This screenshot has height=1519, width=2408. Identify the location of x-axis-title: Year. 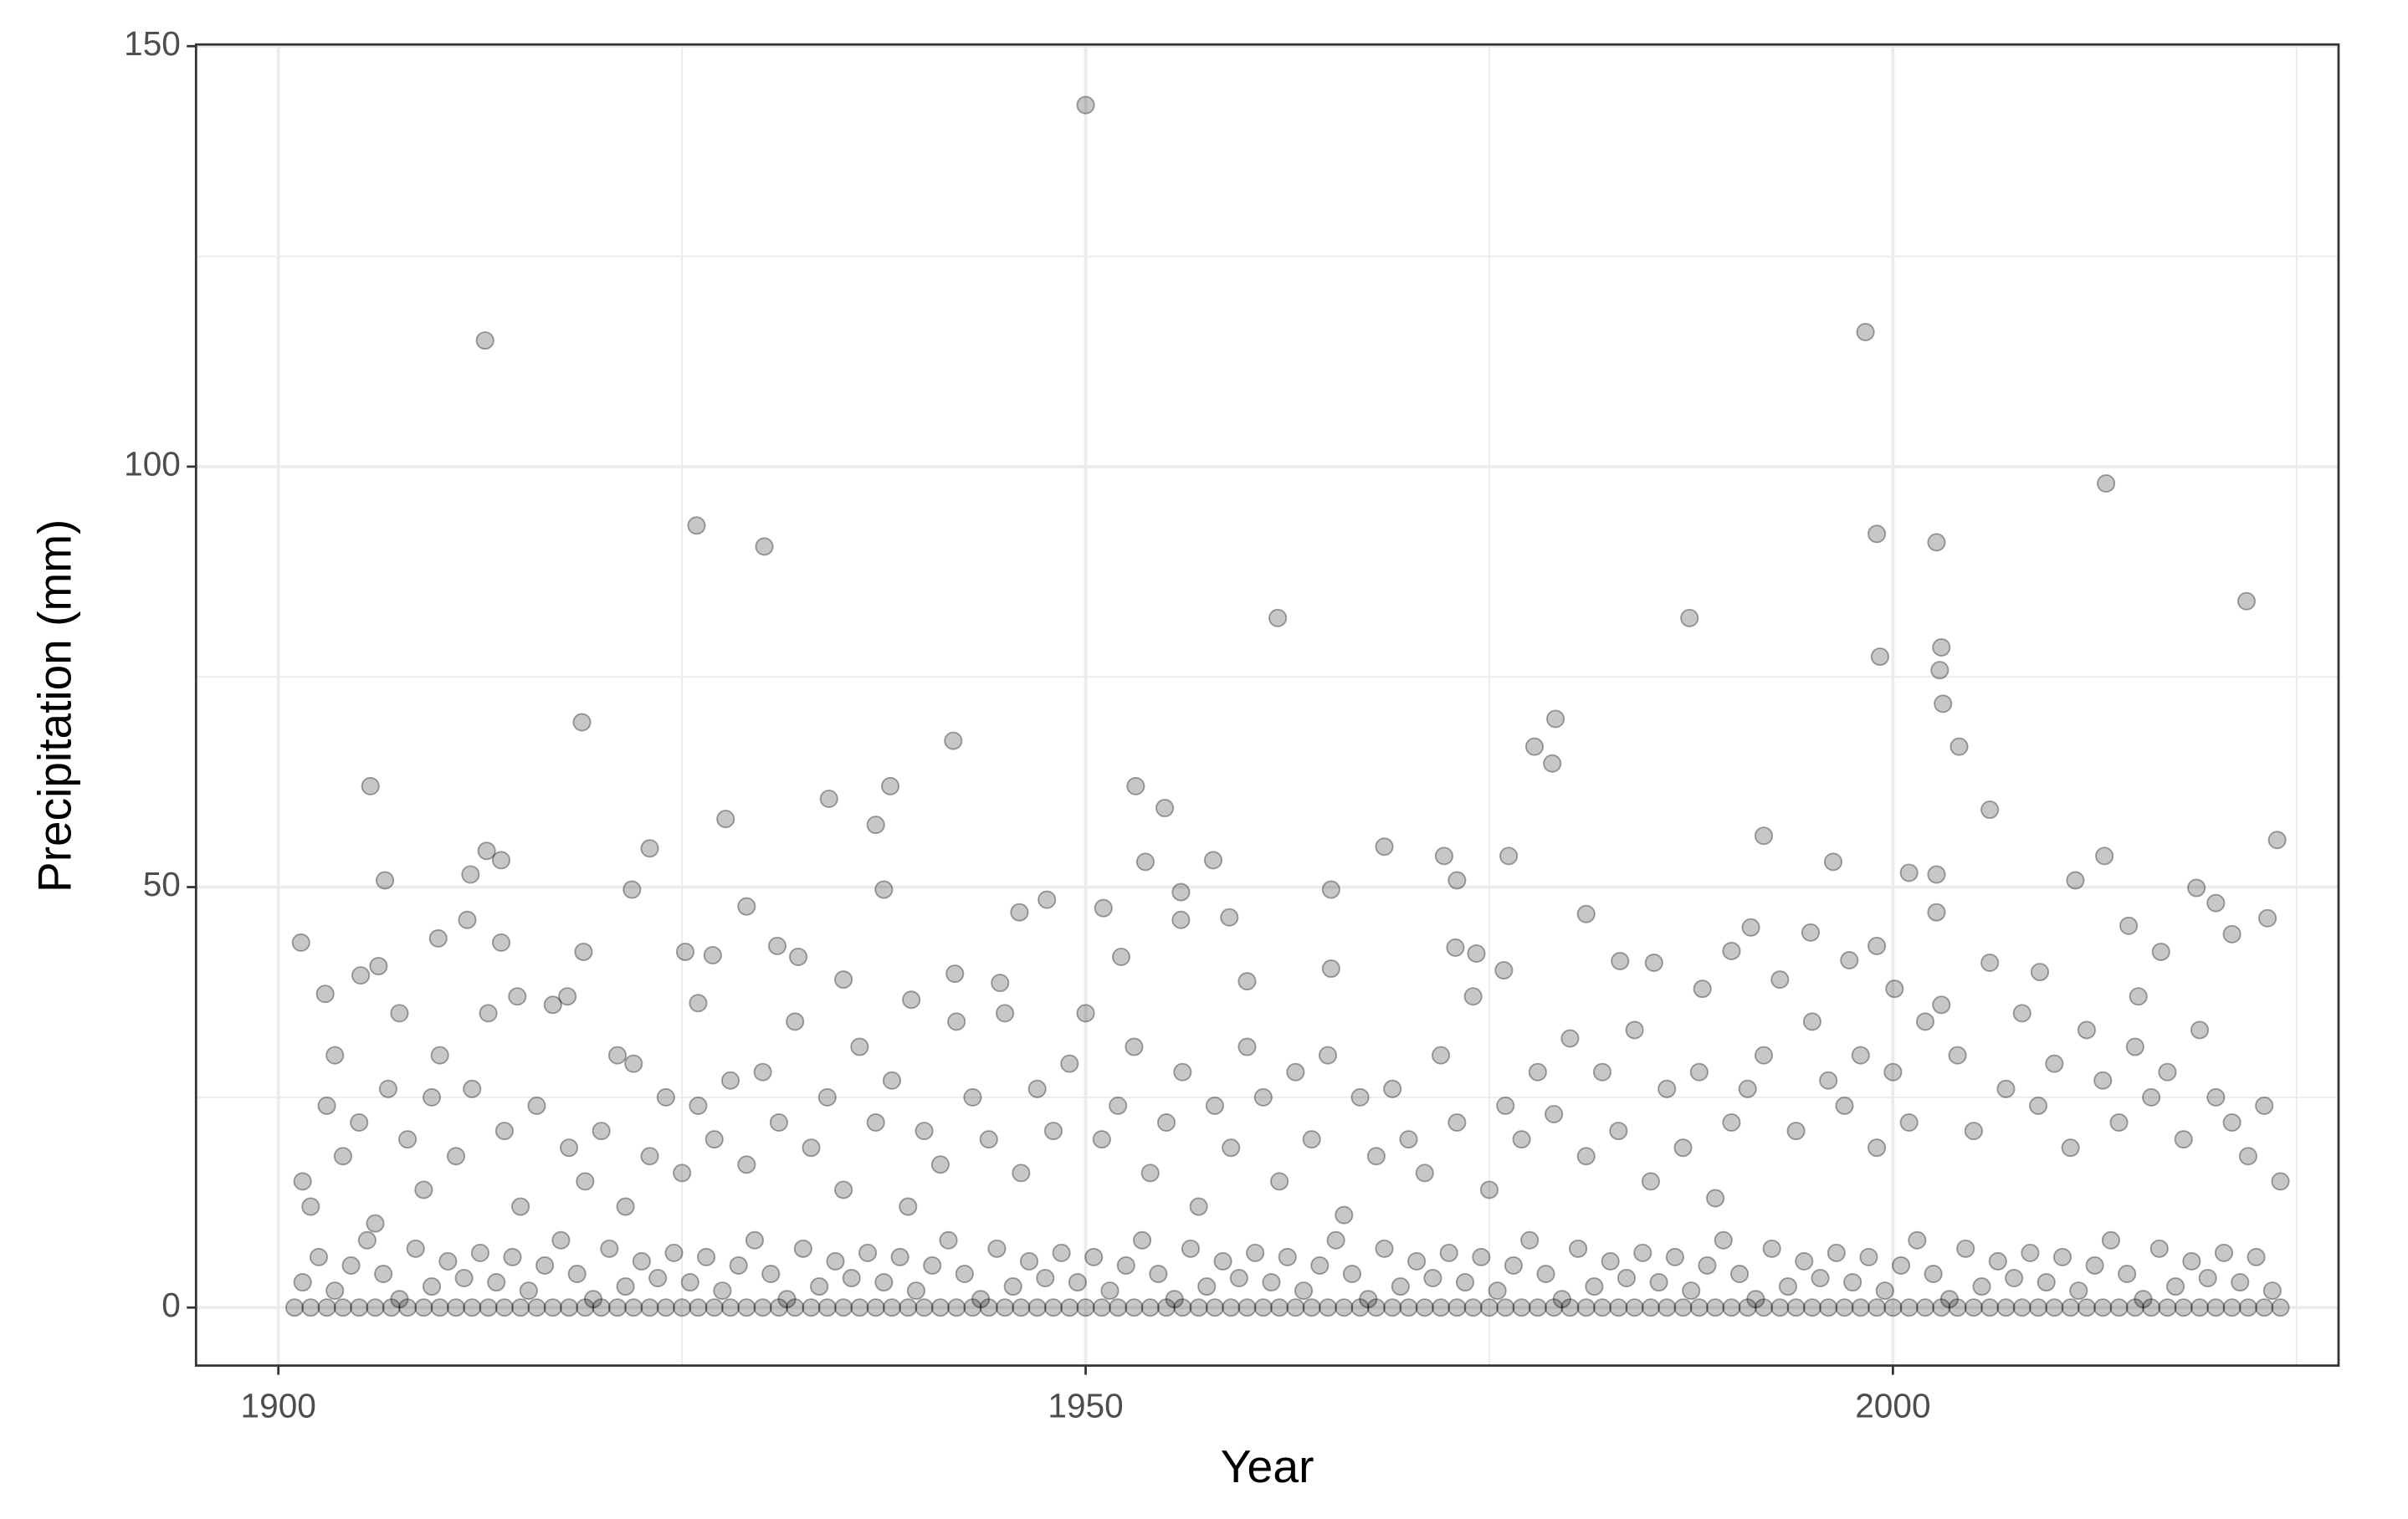
(1267, 1466).